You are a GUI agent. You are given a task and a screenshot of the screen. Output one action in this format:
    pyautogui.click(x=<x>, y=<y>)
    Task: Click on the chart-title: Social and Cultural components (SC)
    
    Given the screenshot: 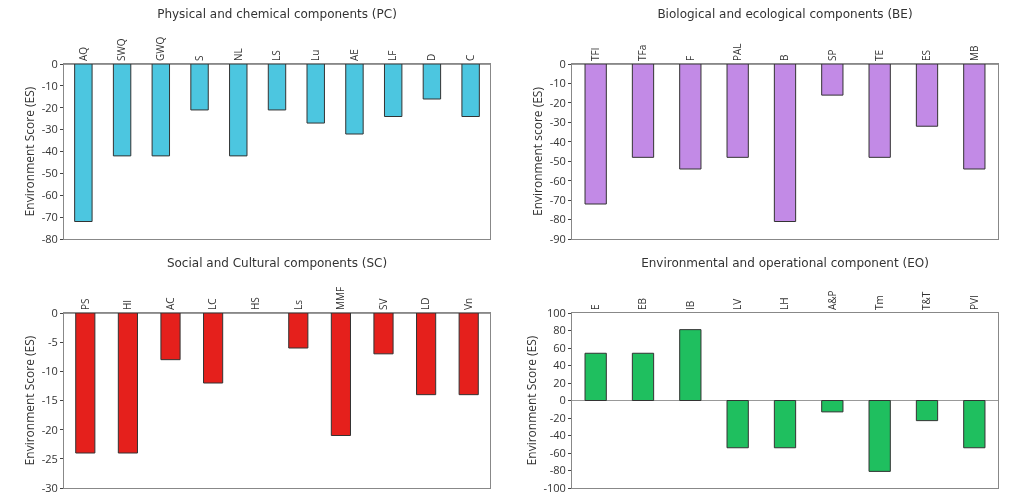 What is the action you would take?
    pyautogui.click(x=277, y=262)
    